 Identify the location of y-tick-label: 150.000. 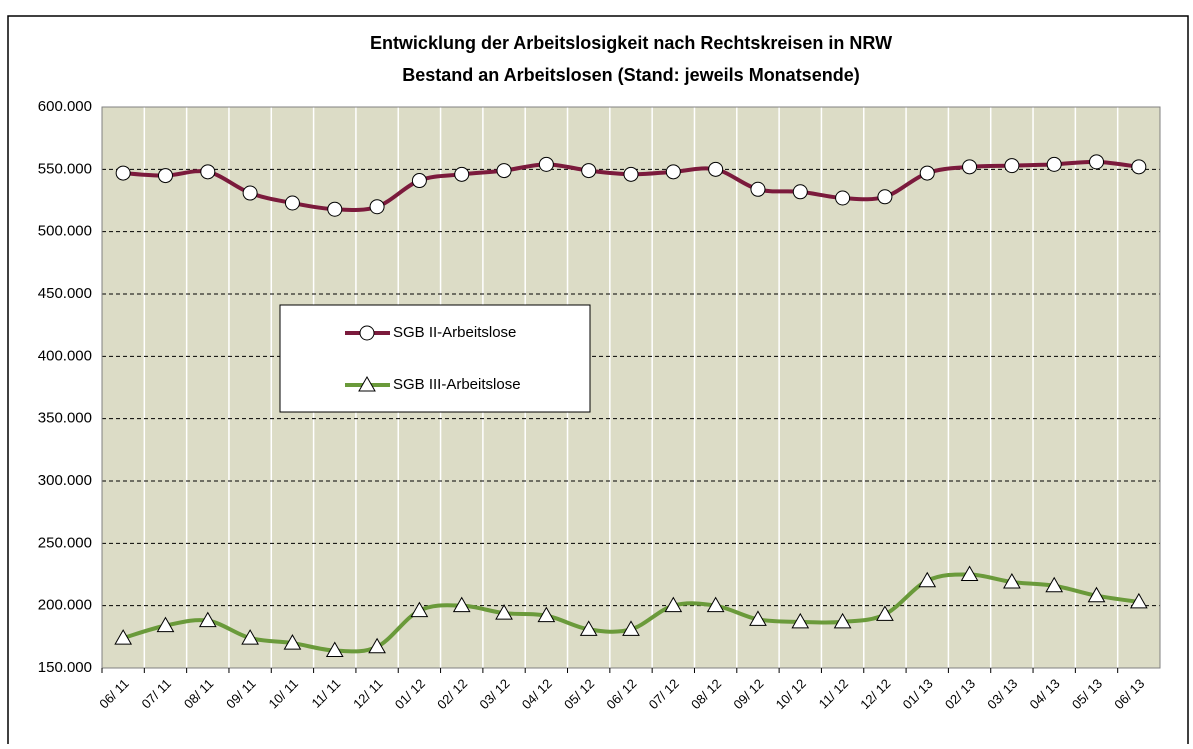
(65, 667).